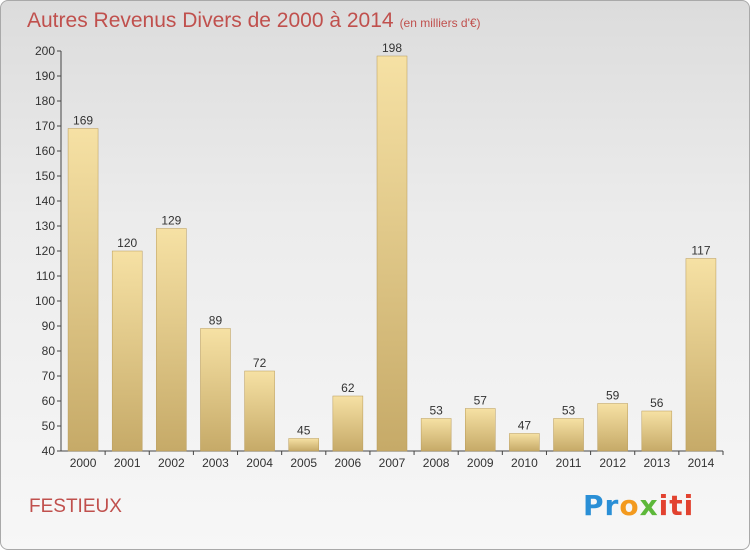 The image size is (750, 550). What do you see at coordinates (127, 463) in the screenshot?
I see `x-tick-label: 2001` at bounding box center [127, 463].